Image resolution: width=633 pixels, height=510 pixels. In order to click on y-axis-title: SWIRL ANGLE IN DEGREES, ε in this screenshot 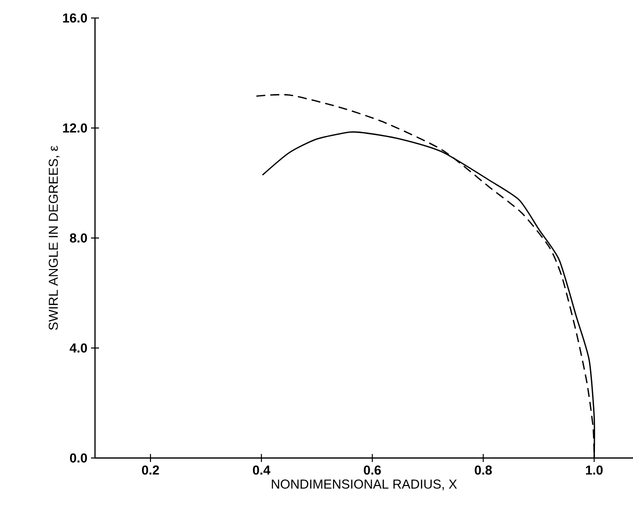, I will do `click(54, 238)`.